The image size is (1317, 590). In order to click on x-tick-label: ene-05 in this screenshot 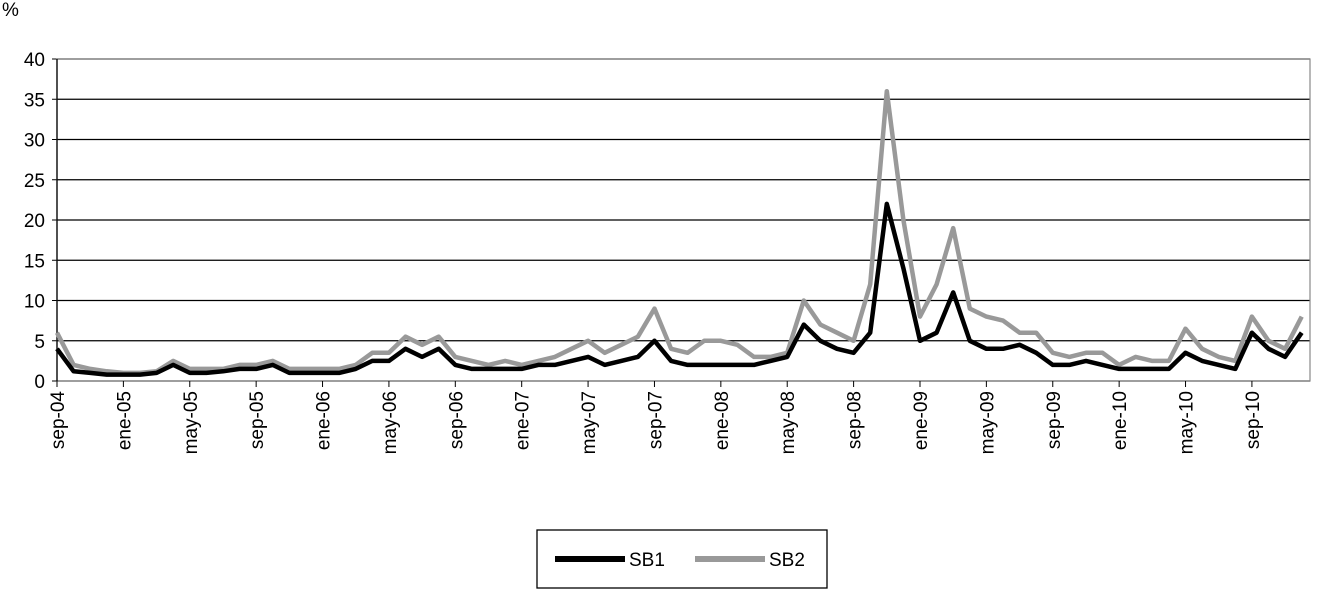, I will do `click(124, 420)`.